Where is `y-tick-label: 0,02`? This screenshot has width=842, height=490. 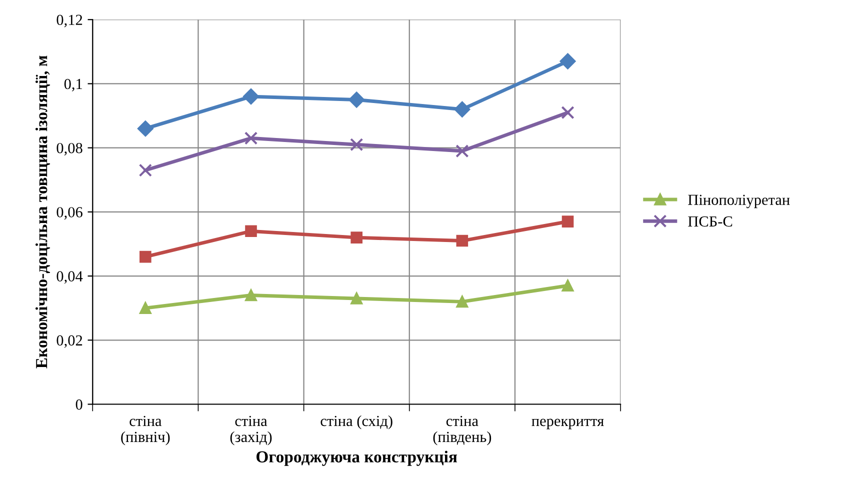
y-tick-label: 0,02 is located at coordinates (69, 341).